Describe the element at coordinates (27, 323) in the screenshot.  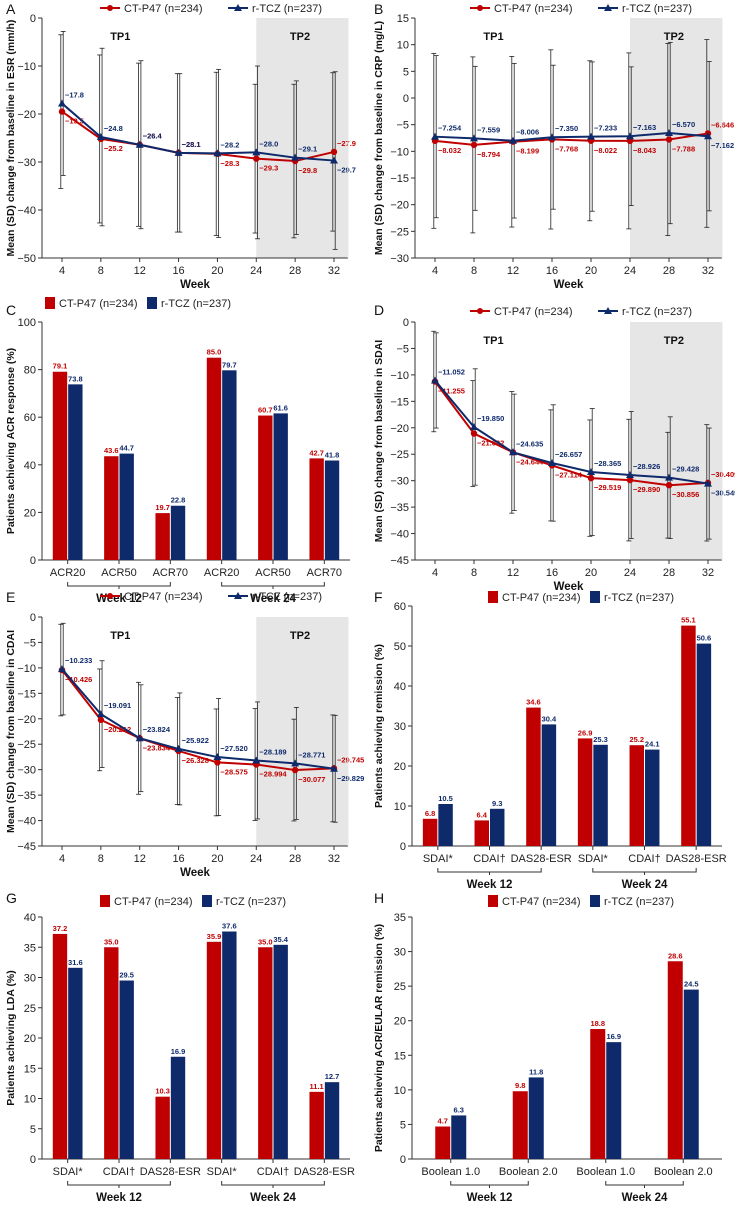
I see `y-tick-label: 100` at that location.